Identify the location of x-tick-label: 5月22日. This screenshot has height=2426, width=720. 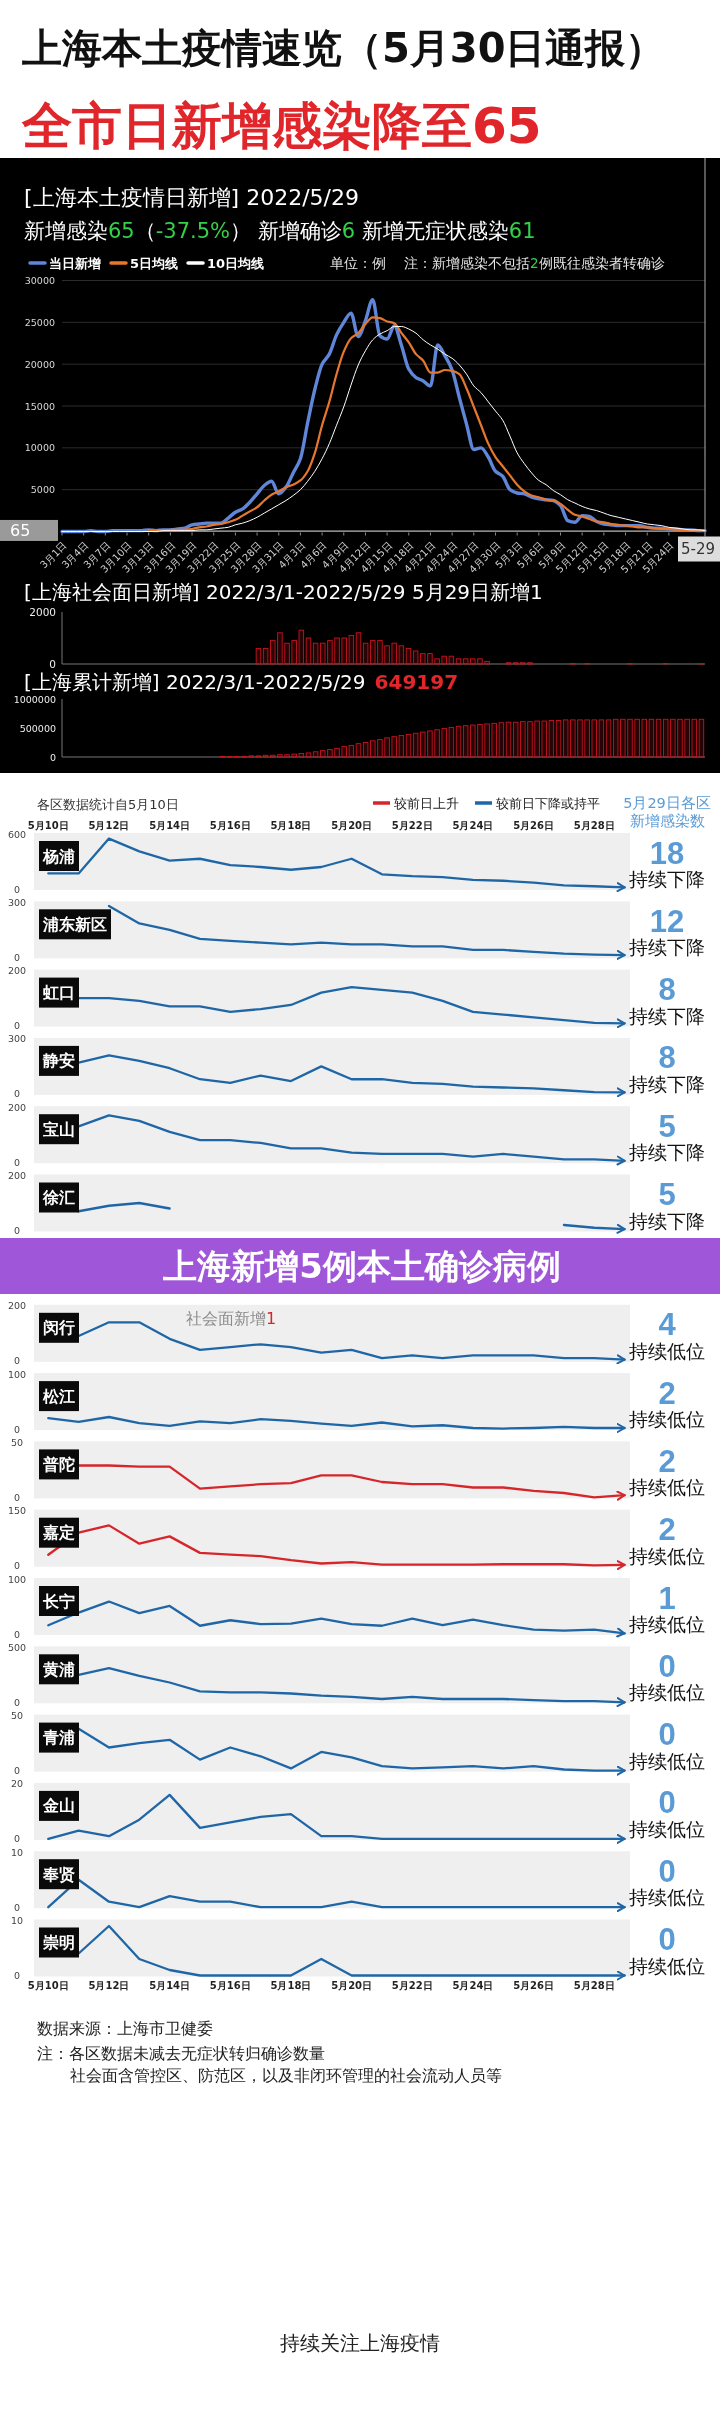
(412, 1985).